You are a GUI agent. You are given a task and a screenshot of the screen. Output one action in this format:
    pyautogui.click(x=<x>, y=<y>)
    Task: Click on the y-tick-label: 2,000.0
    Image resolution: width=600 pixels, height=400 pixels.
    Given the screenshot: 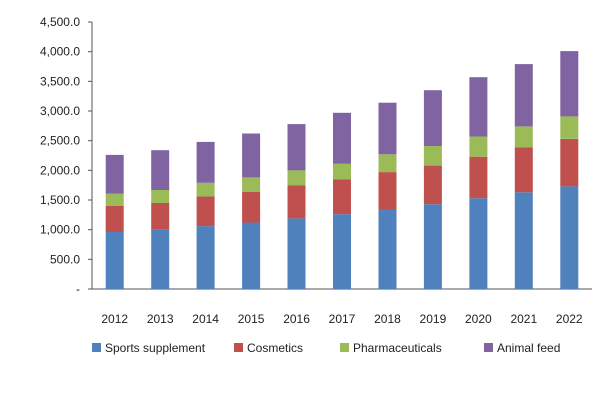 What is the action you would take?
    pyautogui.click(x=60, y=170)
    